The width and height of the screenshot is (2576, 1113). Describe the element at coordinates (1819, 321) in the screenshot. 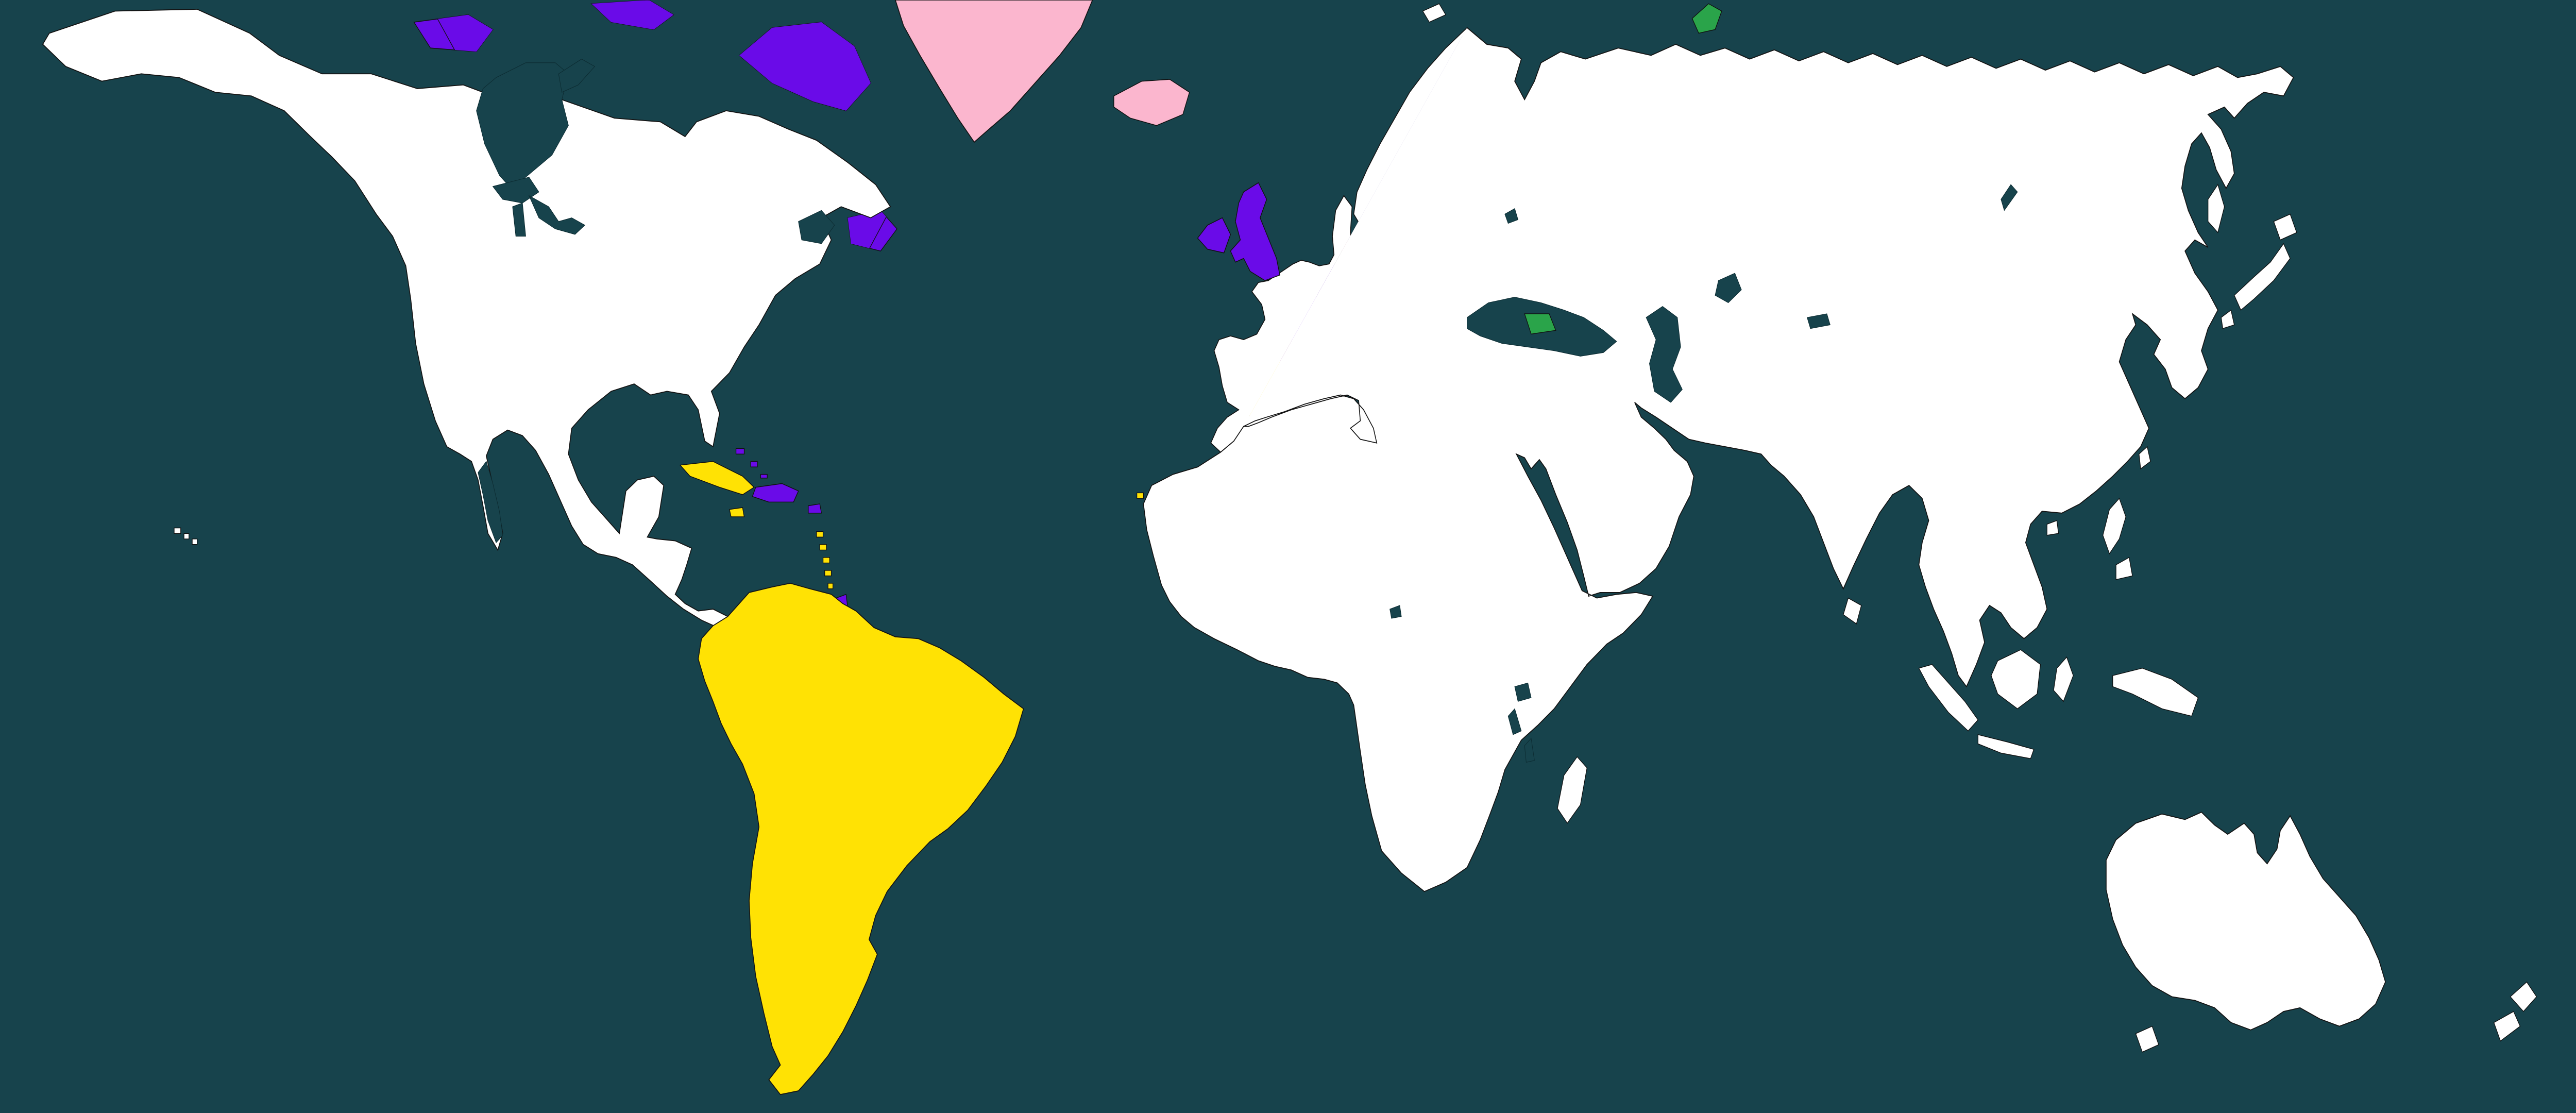

I see `lake-balkhash` at that location.